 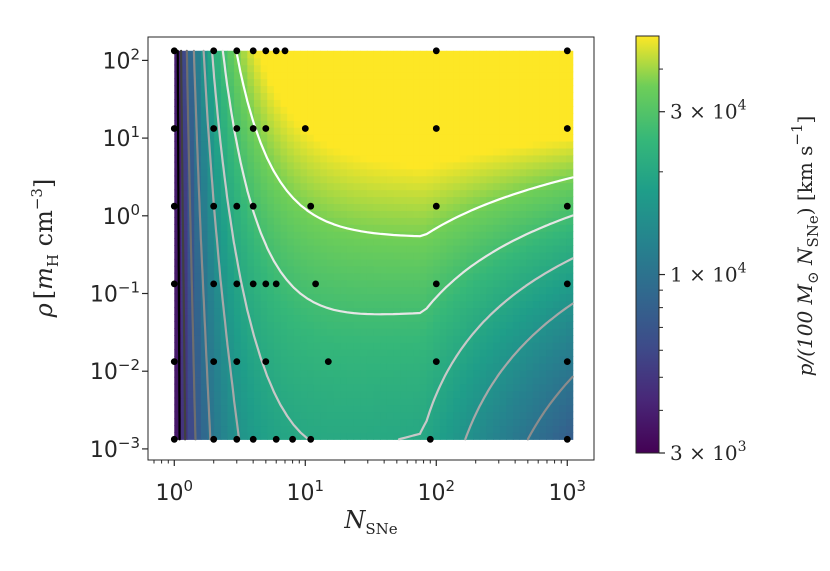 What do you see at coordinates (214, 51) in the screenshot?
I see `sample-point` at bounding box center [214, 51].